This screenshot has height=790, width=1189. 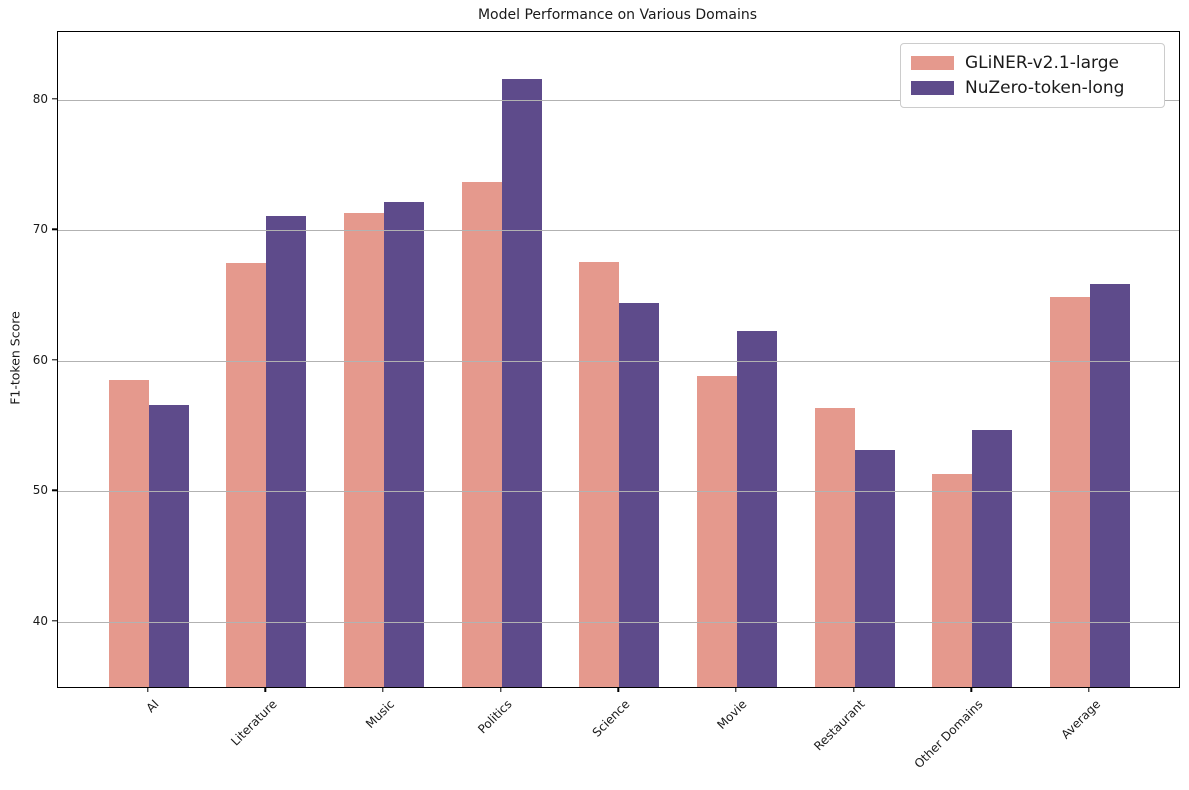 What do you see at coordinates (757, 508) in the screenshot?
I see `bar-nuzero-token-long-movie` at bounding box center [757, 508].